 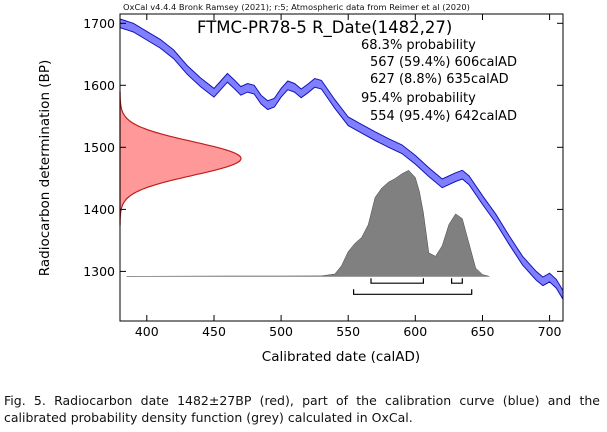 What do you see at coordinates (418, 98) in the screenshot?
I see `annotation-95-header: 95.4% probability` at bounding box center [418, 98].